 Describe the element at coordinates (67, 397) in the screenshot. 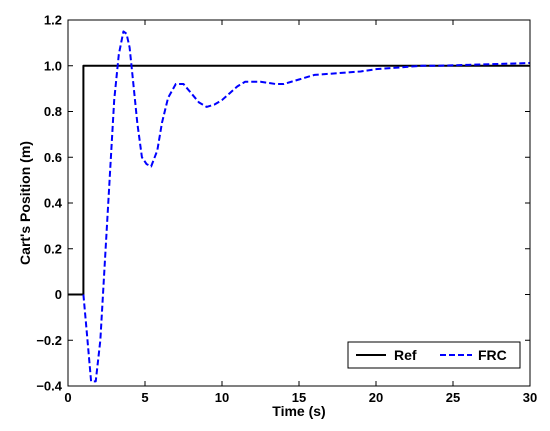

I see `x-tick-label: 0` at that location.